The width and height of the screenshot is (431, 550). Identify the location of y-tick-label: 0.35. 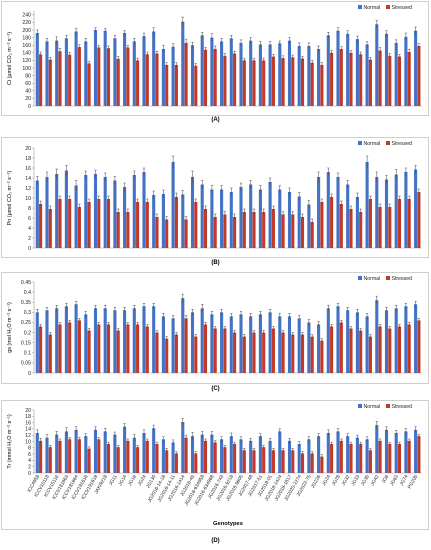
(26, 303).